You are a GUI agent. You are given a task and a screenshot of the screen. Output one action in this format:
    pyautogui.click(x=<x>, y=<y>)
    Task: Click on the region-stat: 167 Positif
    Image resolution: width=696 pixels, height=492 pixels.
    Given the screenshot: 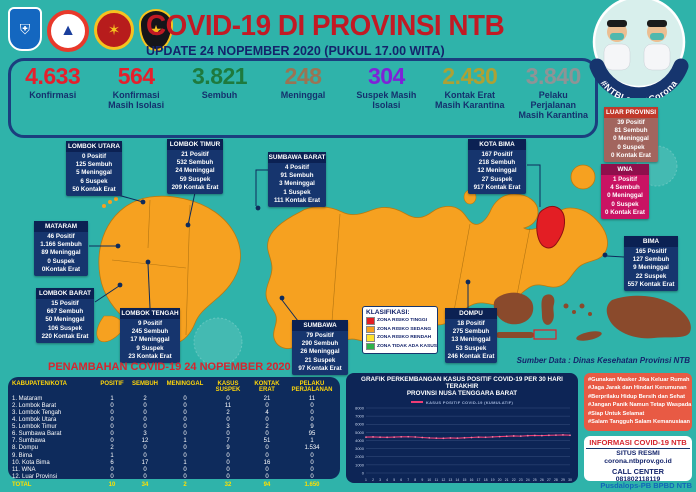 What is the action you would take?
    pyautogui.click(x=497, y=154)
    